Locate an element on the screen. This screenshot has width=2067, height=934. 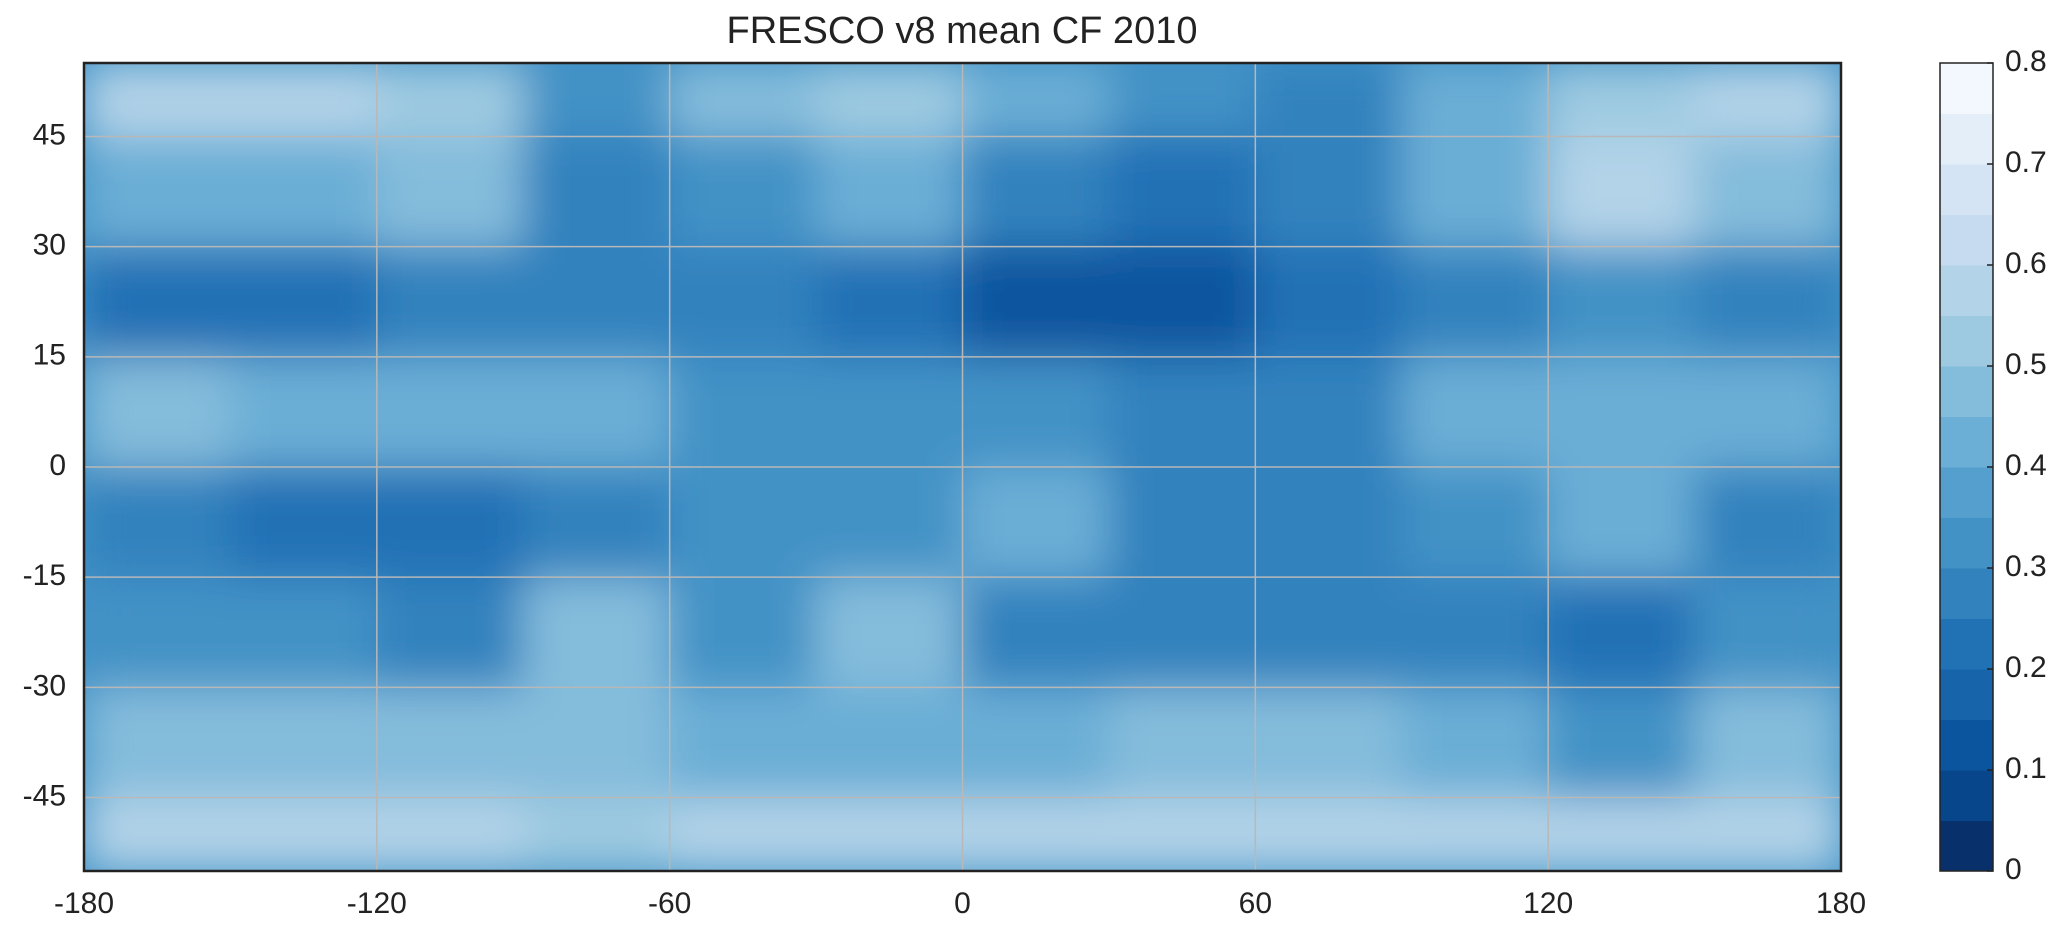
x-tick-label: -180 is located at coordinates (84, 903).